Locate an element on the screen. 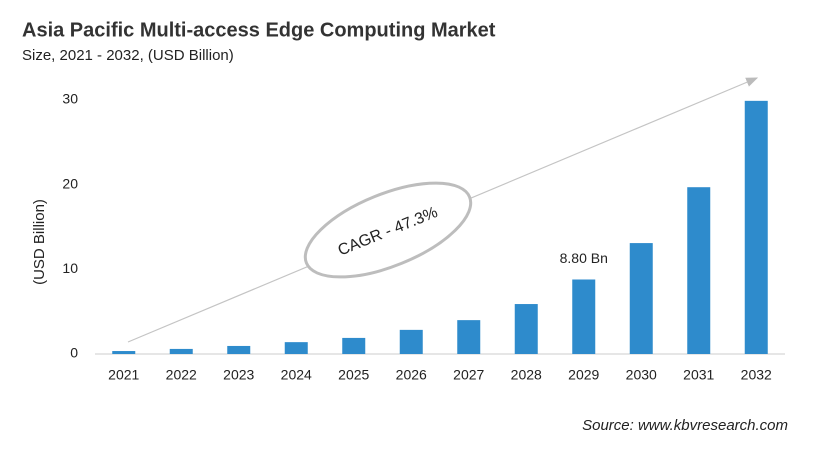 The width and height of the screenshot is (817, 453). y-tick-label: 30 is located at coordinates (70, 99).